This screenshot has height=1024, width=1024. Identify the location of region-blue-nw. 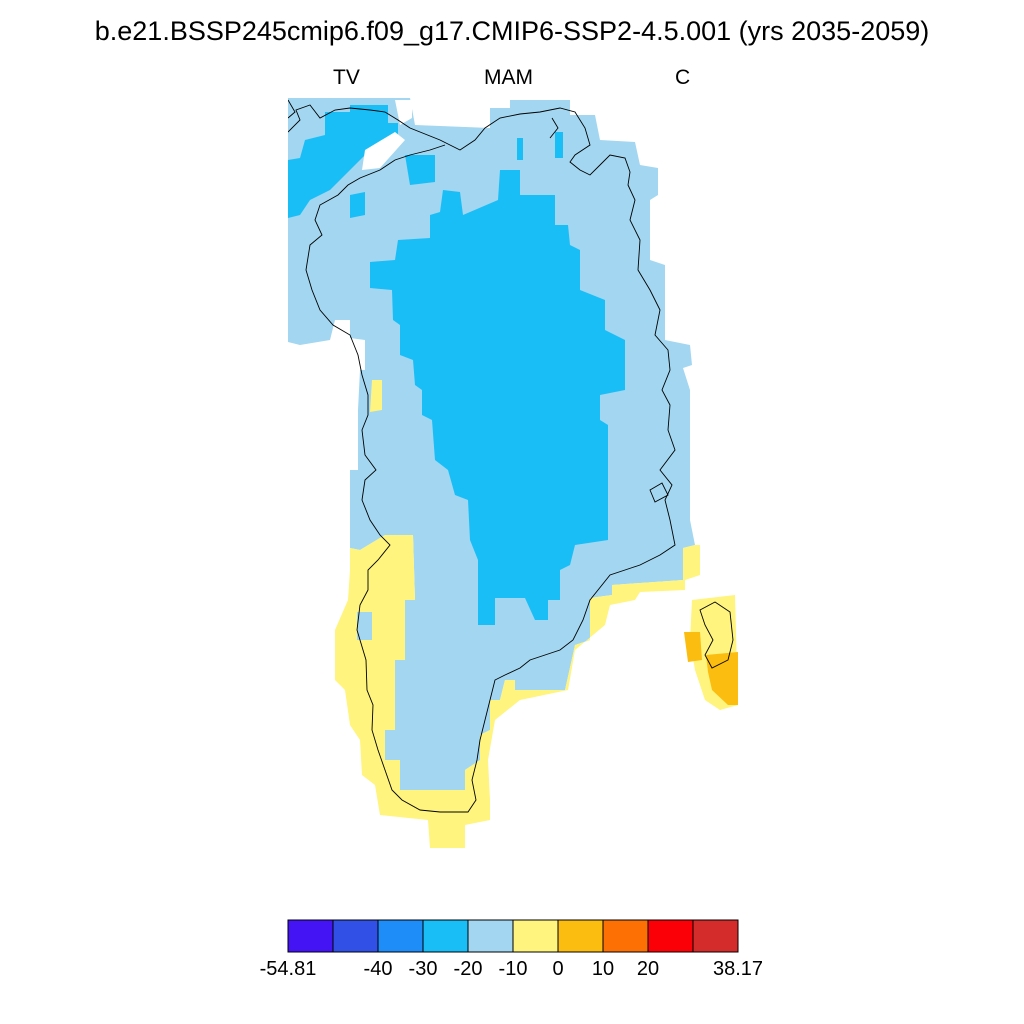
(343, 161).